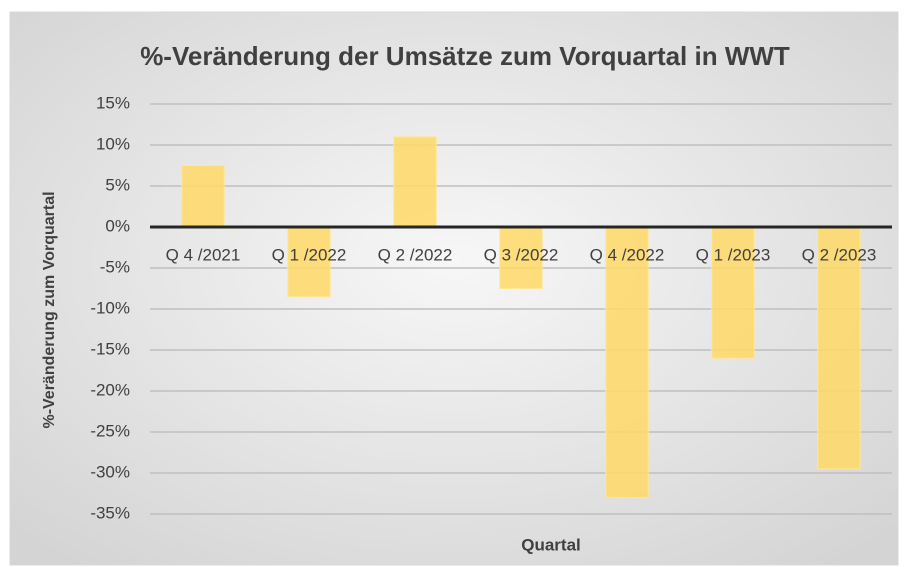 The height and width of the screenshot is (567, 904). I want to click on x-tick-label: Q 2 /2023, so click(839, 254).